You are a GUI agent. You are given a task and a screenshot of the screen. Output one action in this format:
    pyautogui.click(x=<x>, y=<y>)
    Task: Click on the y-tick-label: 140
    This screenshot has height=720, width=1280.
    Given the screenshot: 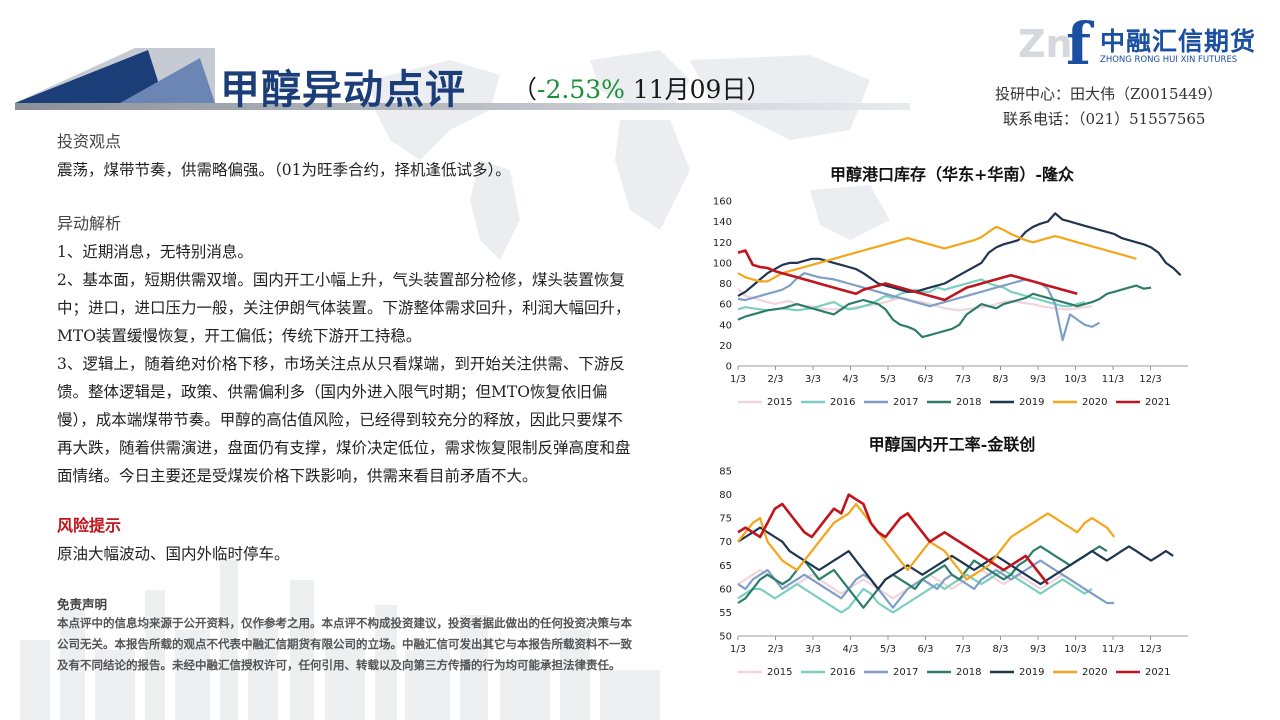 What is the action you would take?
    pyautogui.click(x=722, y=222)
    